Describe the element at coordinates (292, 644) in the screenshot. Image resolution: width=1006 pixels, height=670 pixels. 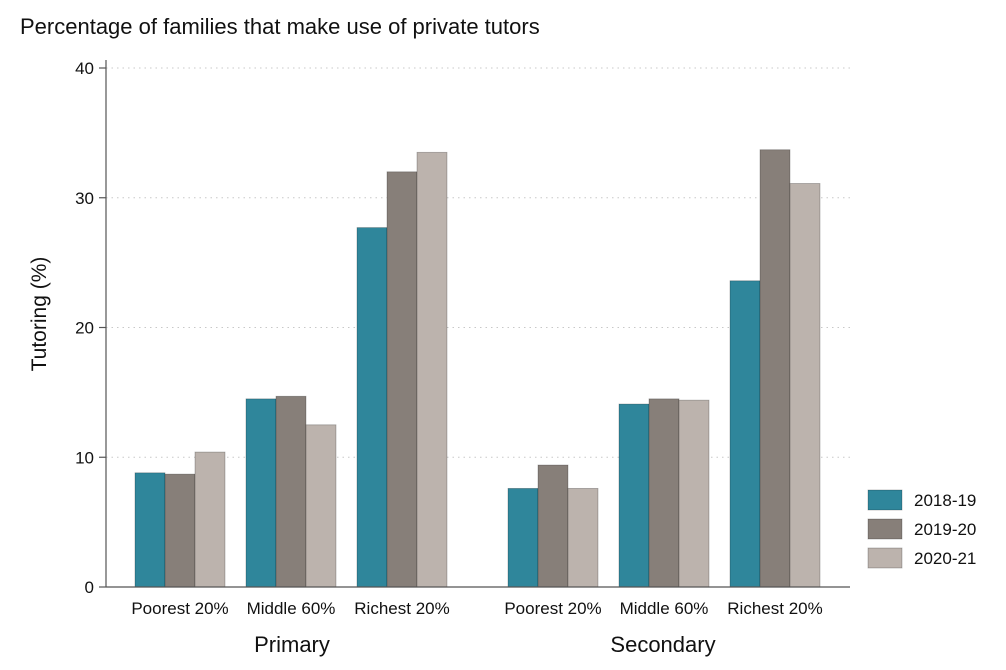
I see `group-label: Primary` at that location.